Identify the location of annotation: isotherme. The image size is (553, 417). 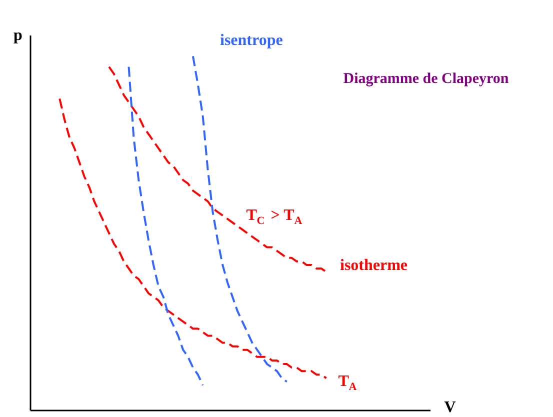
(374, 265).